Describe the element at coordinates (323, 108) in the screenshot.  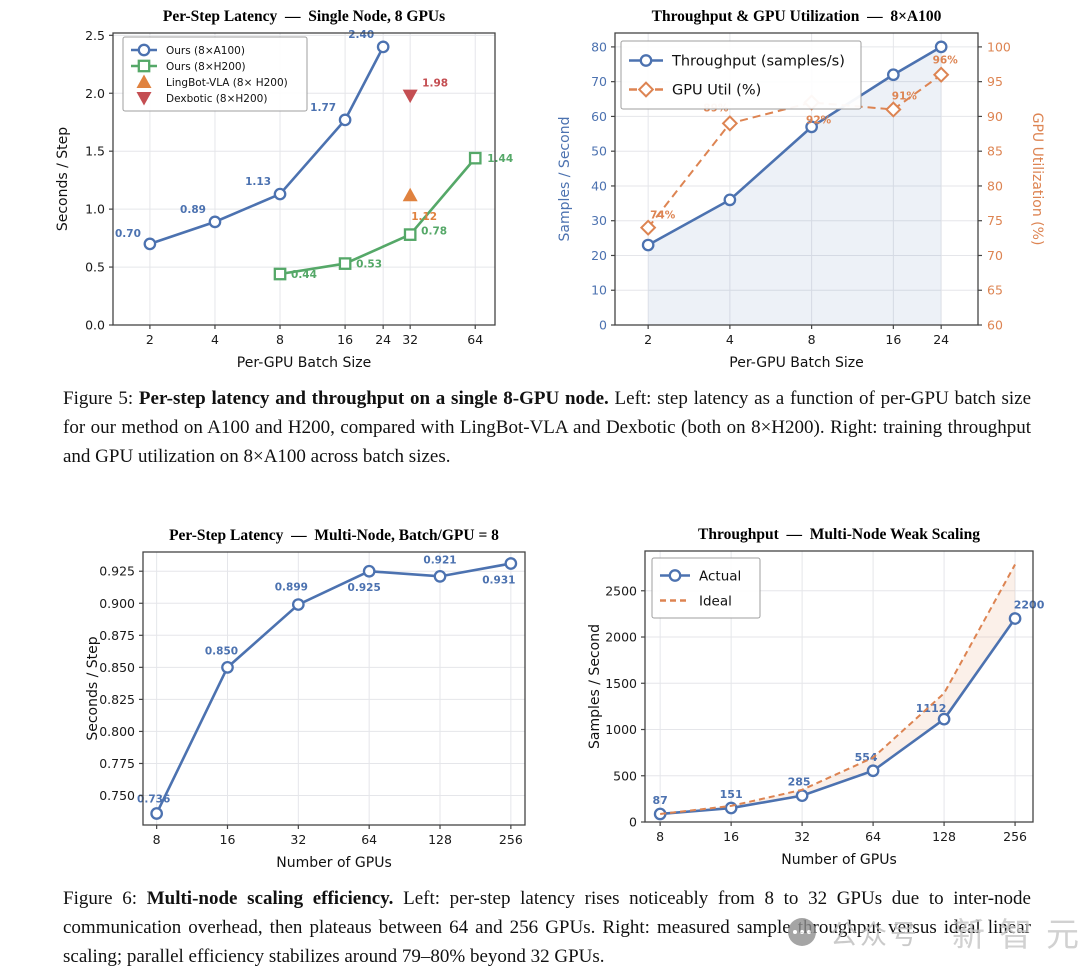
I see `svg-text: 1.77` at that location.